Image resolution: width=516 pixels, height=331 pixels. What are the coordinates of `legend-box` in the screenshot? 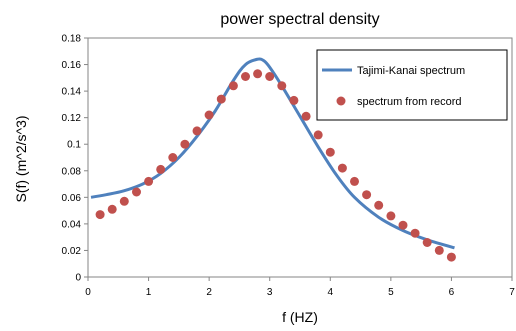 It's located at (412, 85).